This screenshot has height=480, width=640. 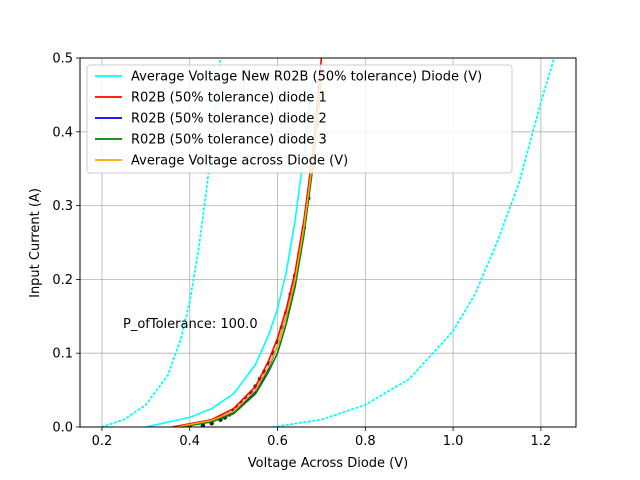 I want to click on legend-label-5: Average Voltage across Diode (V), so click(x=239, y=161).